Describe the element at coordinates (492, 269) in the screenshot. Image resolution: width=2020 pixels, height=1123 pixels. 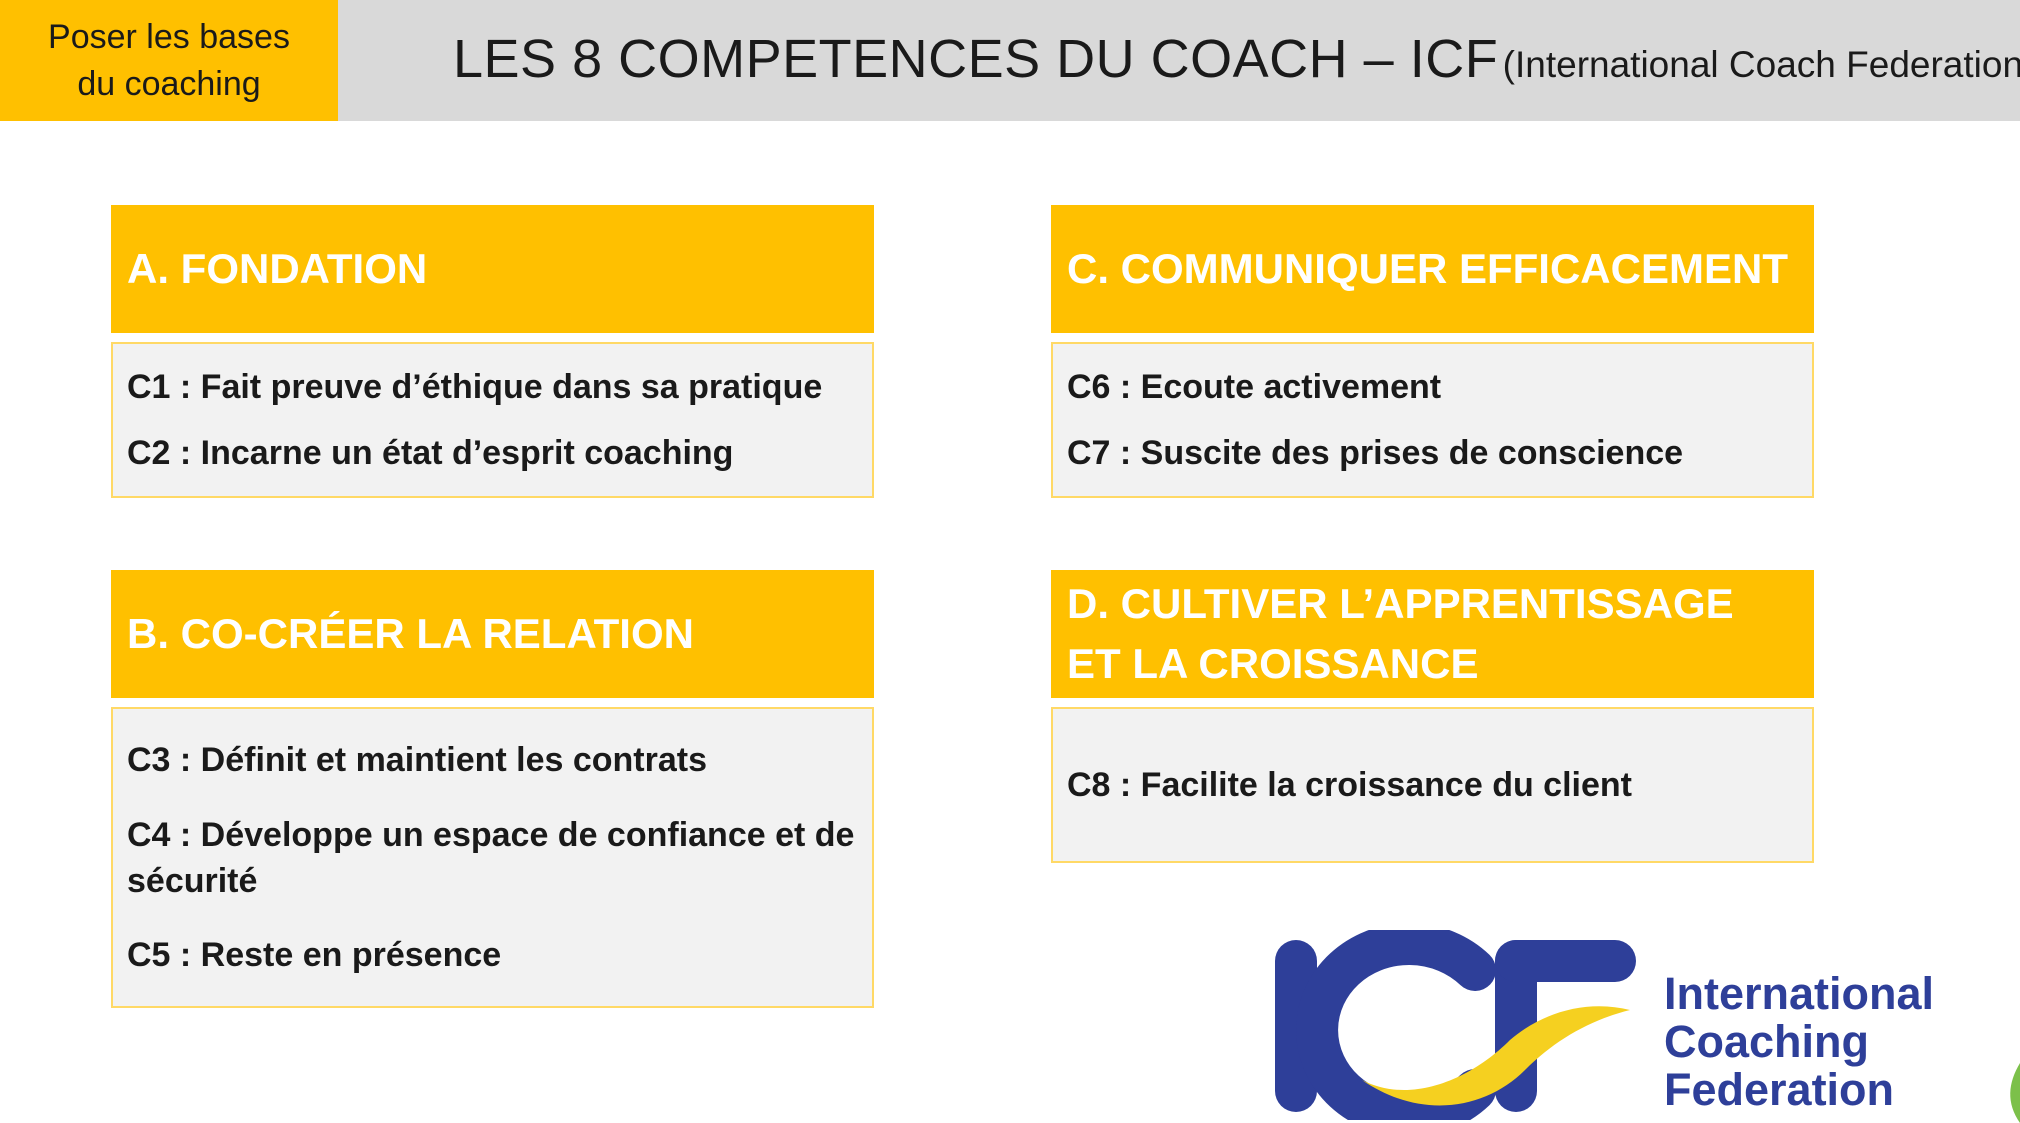
I see `group-title: A. FONDATION` at that location.